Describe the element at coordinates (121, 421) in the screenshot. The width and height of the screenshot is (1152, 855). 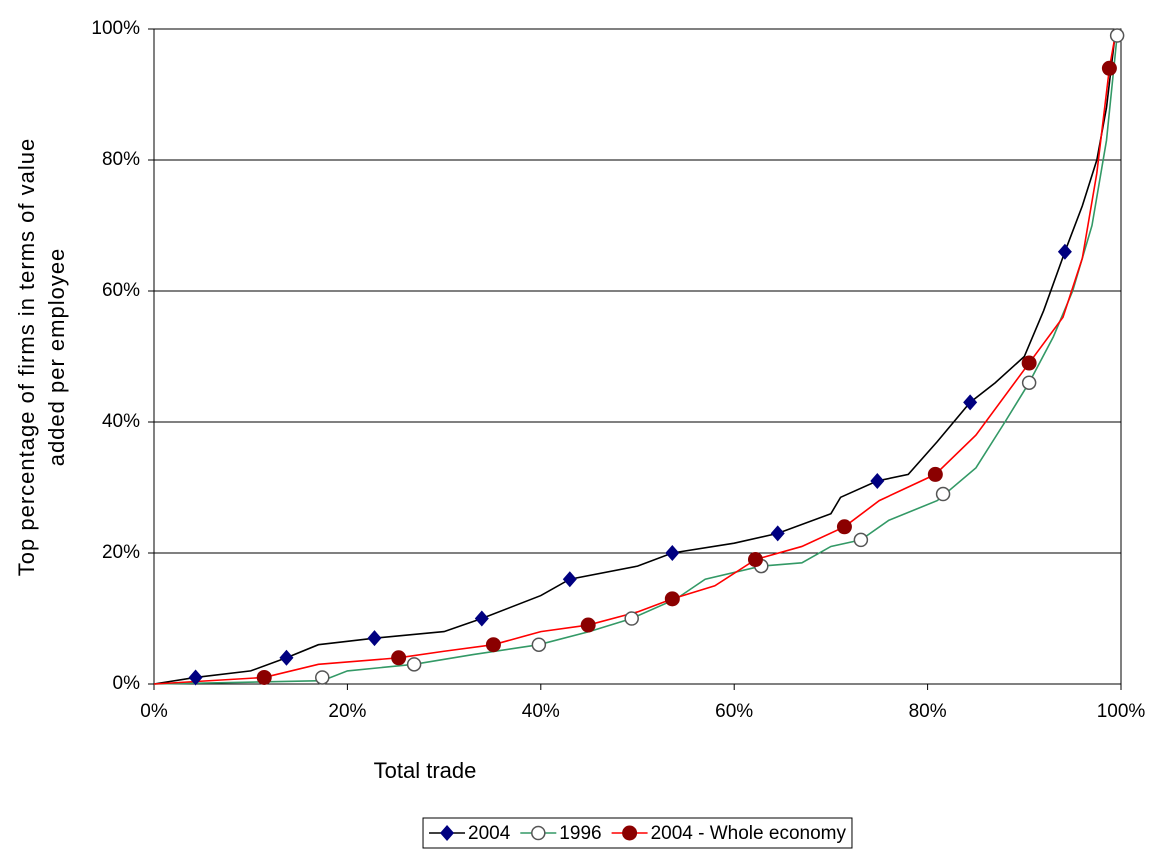
I see `y-tick-label: 40%` at that location.